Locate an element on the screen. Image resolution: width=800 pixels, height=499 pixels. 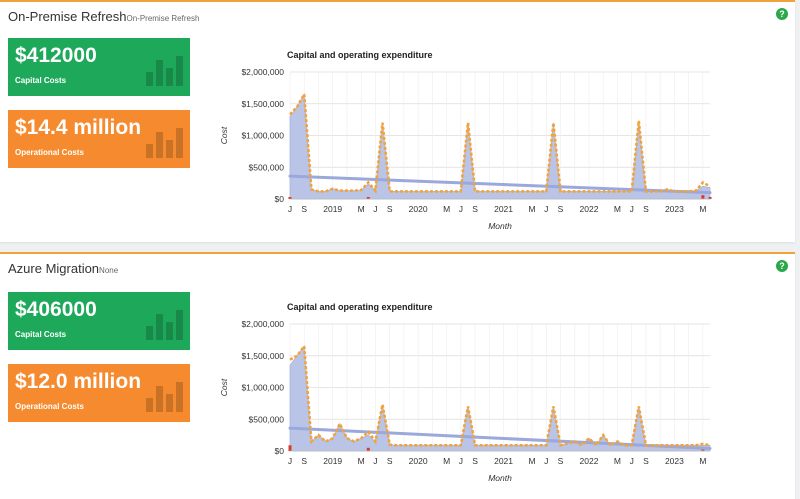
panel-subtitle: On-Premise Refresh is located at coordinates (163, 18).